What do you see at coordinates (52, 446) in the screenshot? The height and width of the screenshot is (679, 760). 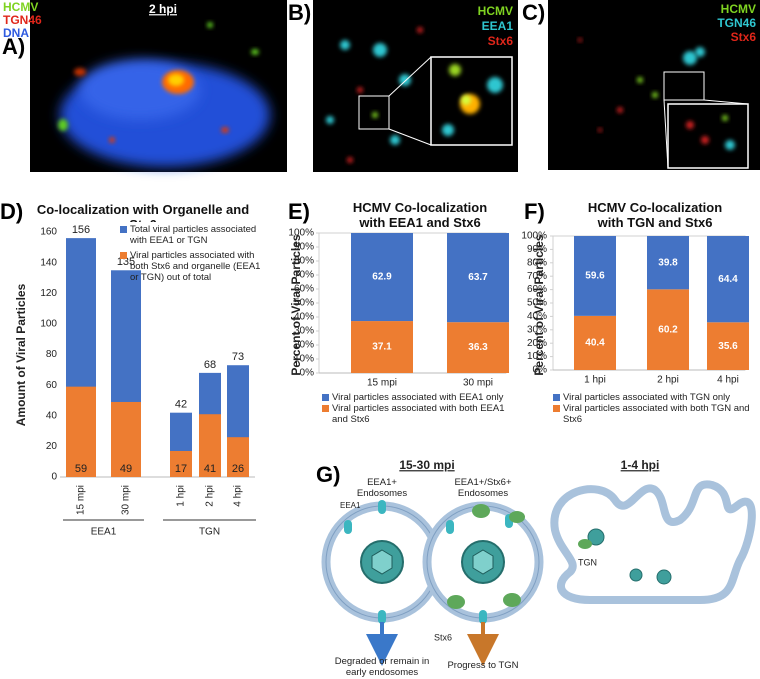 I see `y-tick-label: 20` at bounding box center [52, 446].